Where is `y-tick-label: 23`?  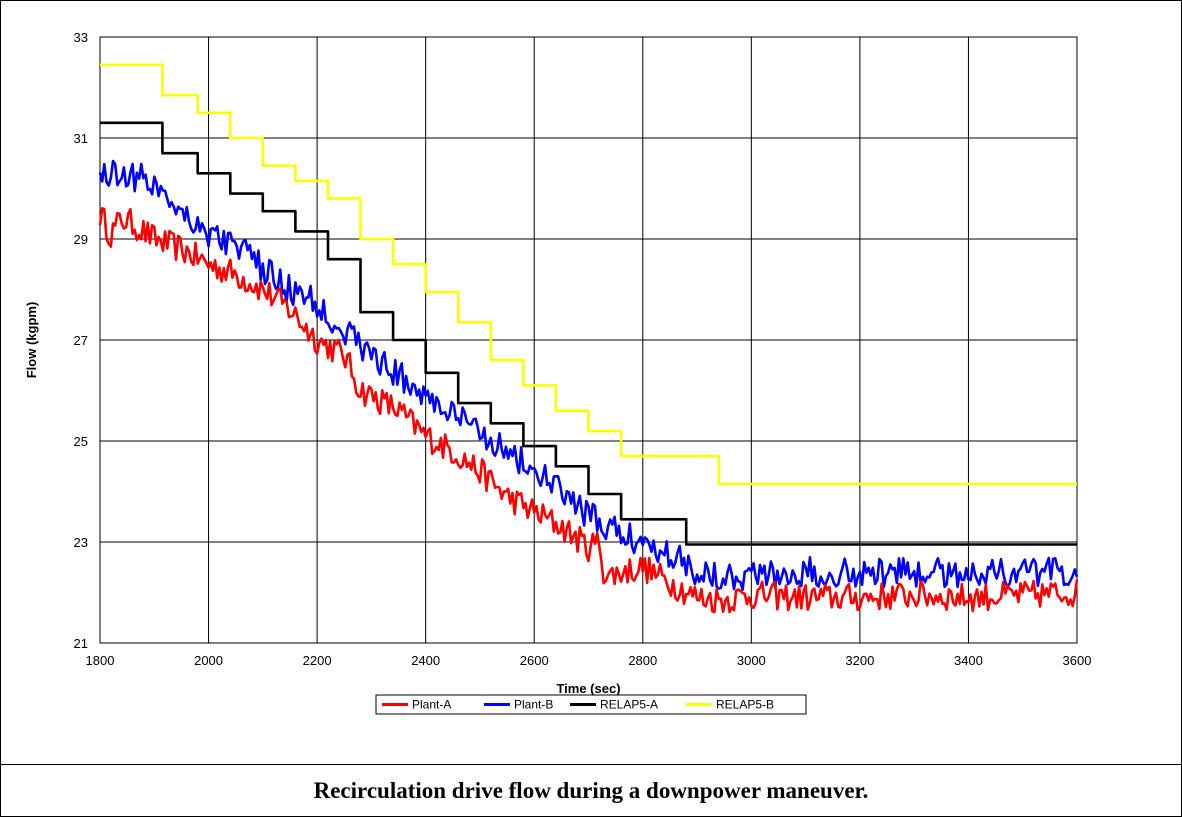 y-tick-label: 23 is located at coordinates (81, 542).